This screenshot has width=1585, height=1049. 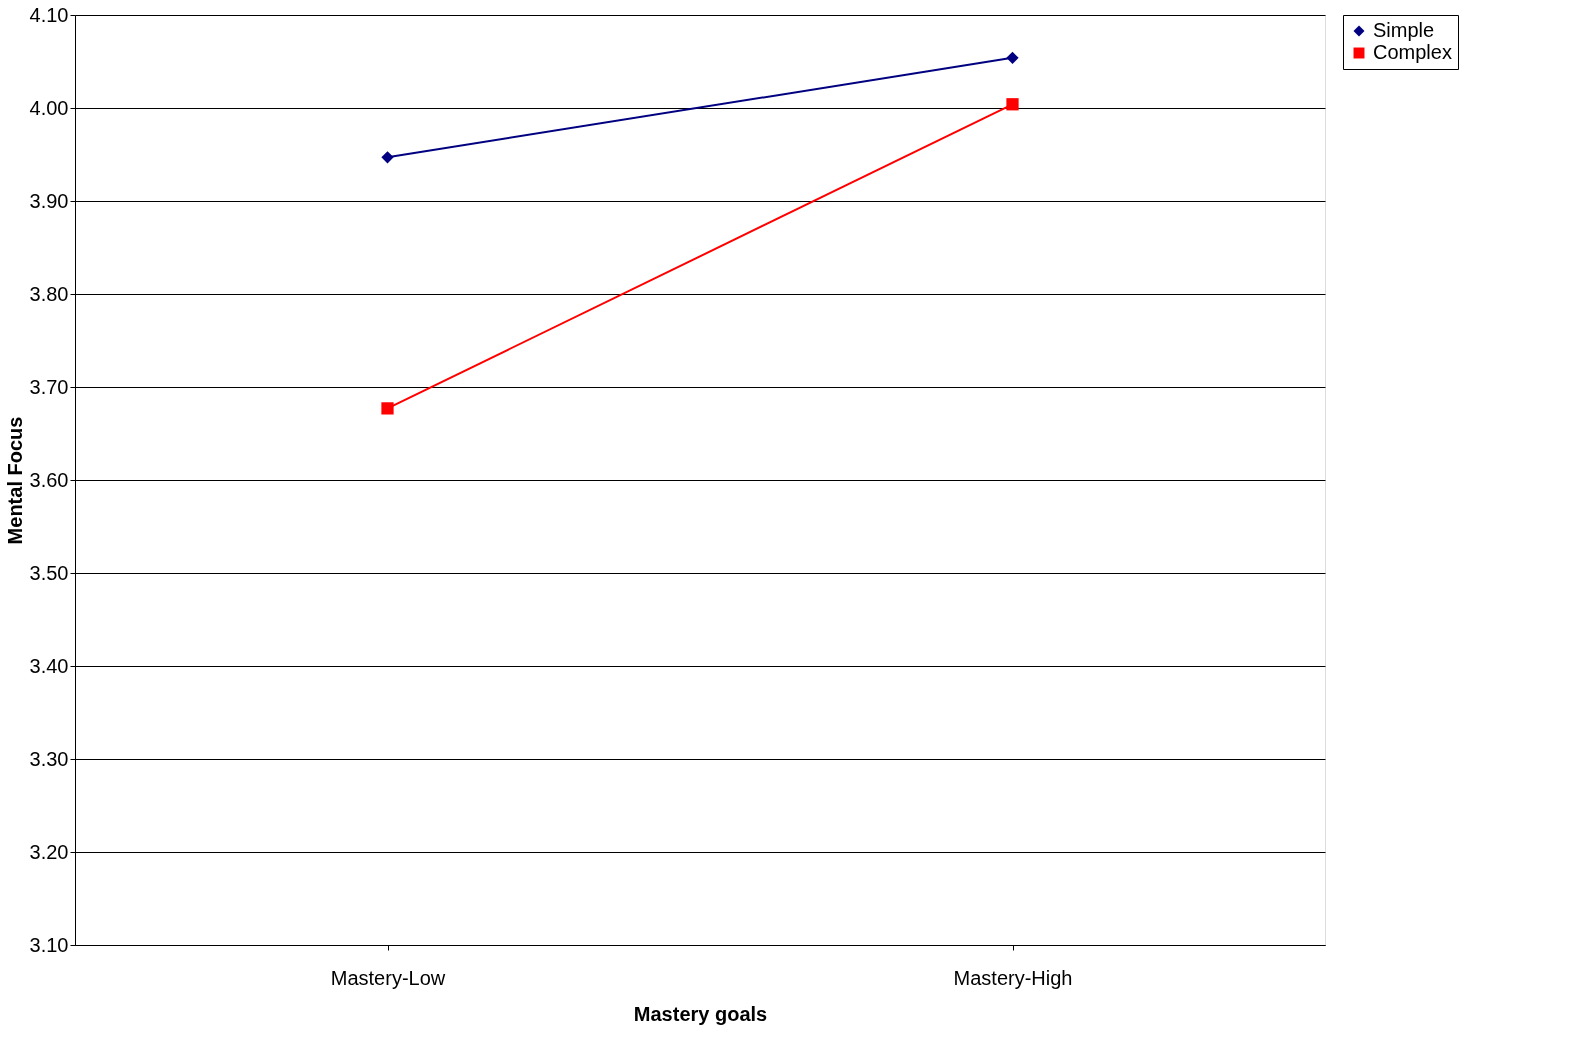 I want to click on y-tick-label: 3.20, so click(x=49, y=851).